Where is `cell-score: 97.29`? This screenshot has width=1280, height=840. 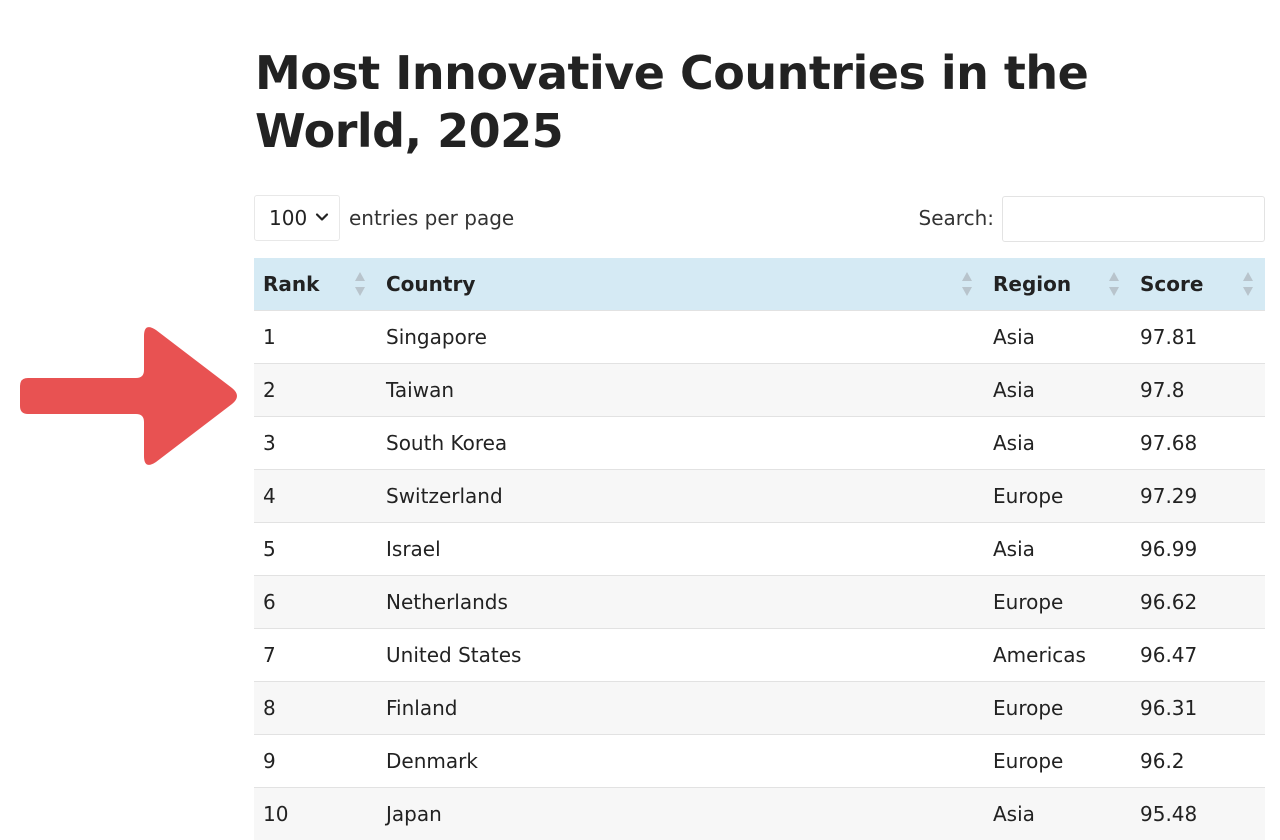 cell-score: 97.29 is located at coordinates (1198, 496).